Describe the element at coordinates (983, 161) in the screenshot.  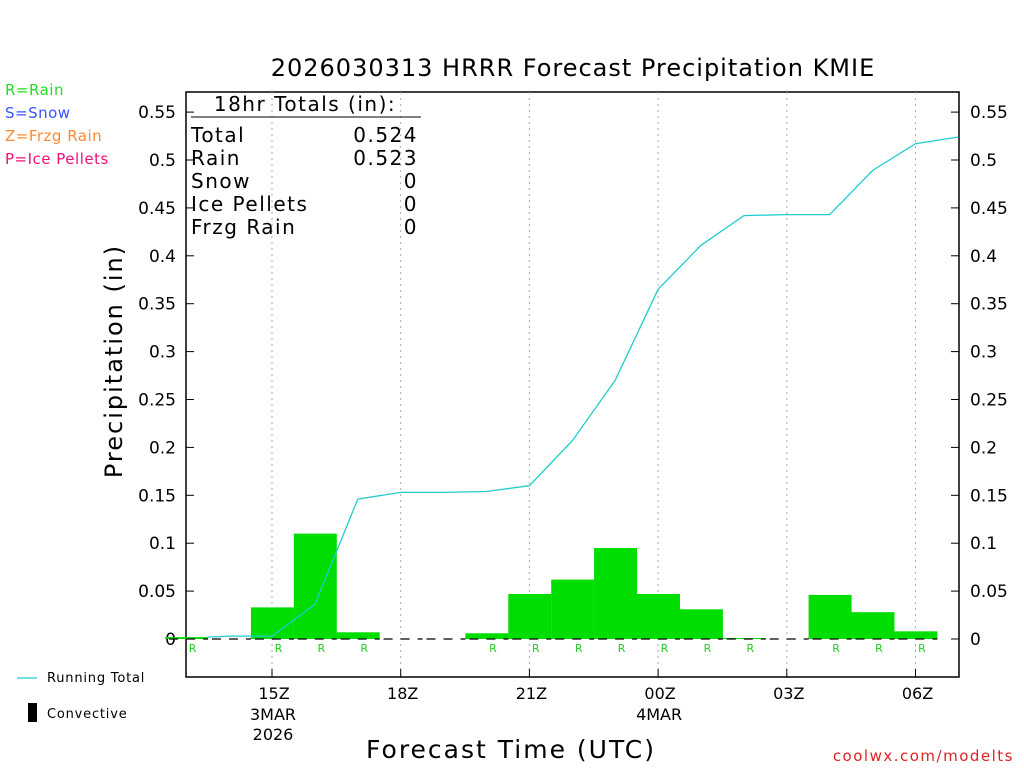
I see `y-tick-label-right: 0.5` at that location.